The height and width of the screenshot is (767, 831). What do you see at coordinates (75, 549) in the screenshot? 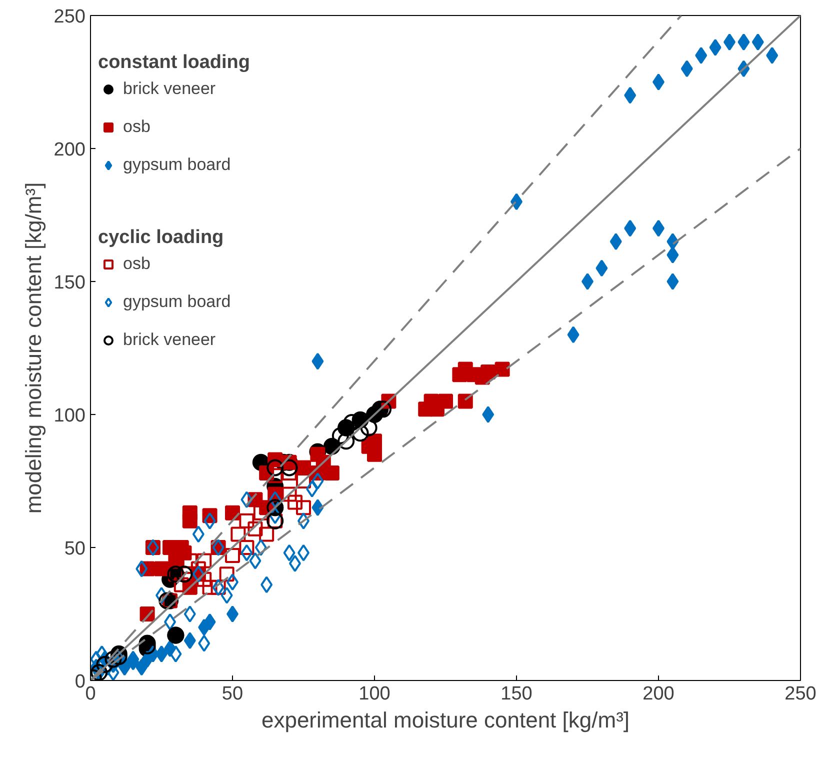
I see `y-tick-label: 50` at bounding box center [75, 549].